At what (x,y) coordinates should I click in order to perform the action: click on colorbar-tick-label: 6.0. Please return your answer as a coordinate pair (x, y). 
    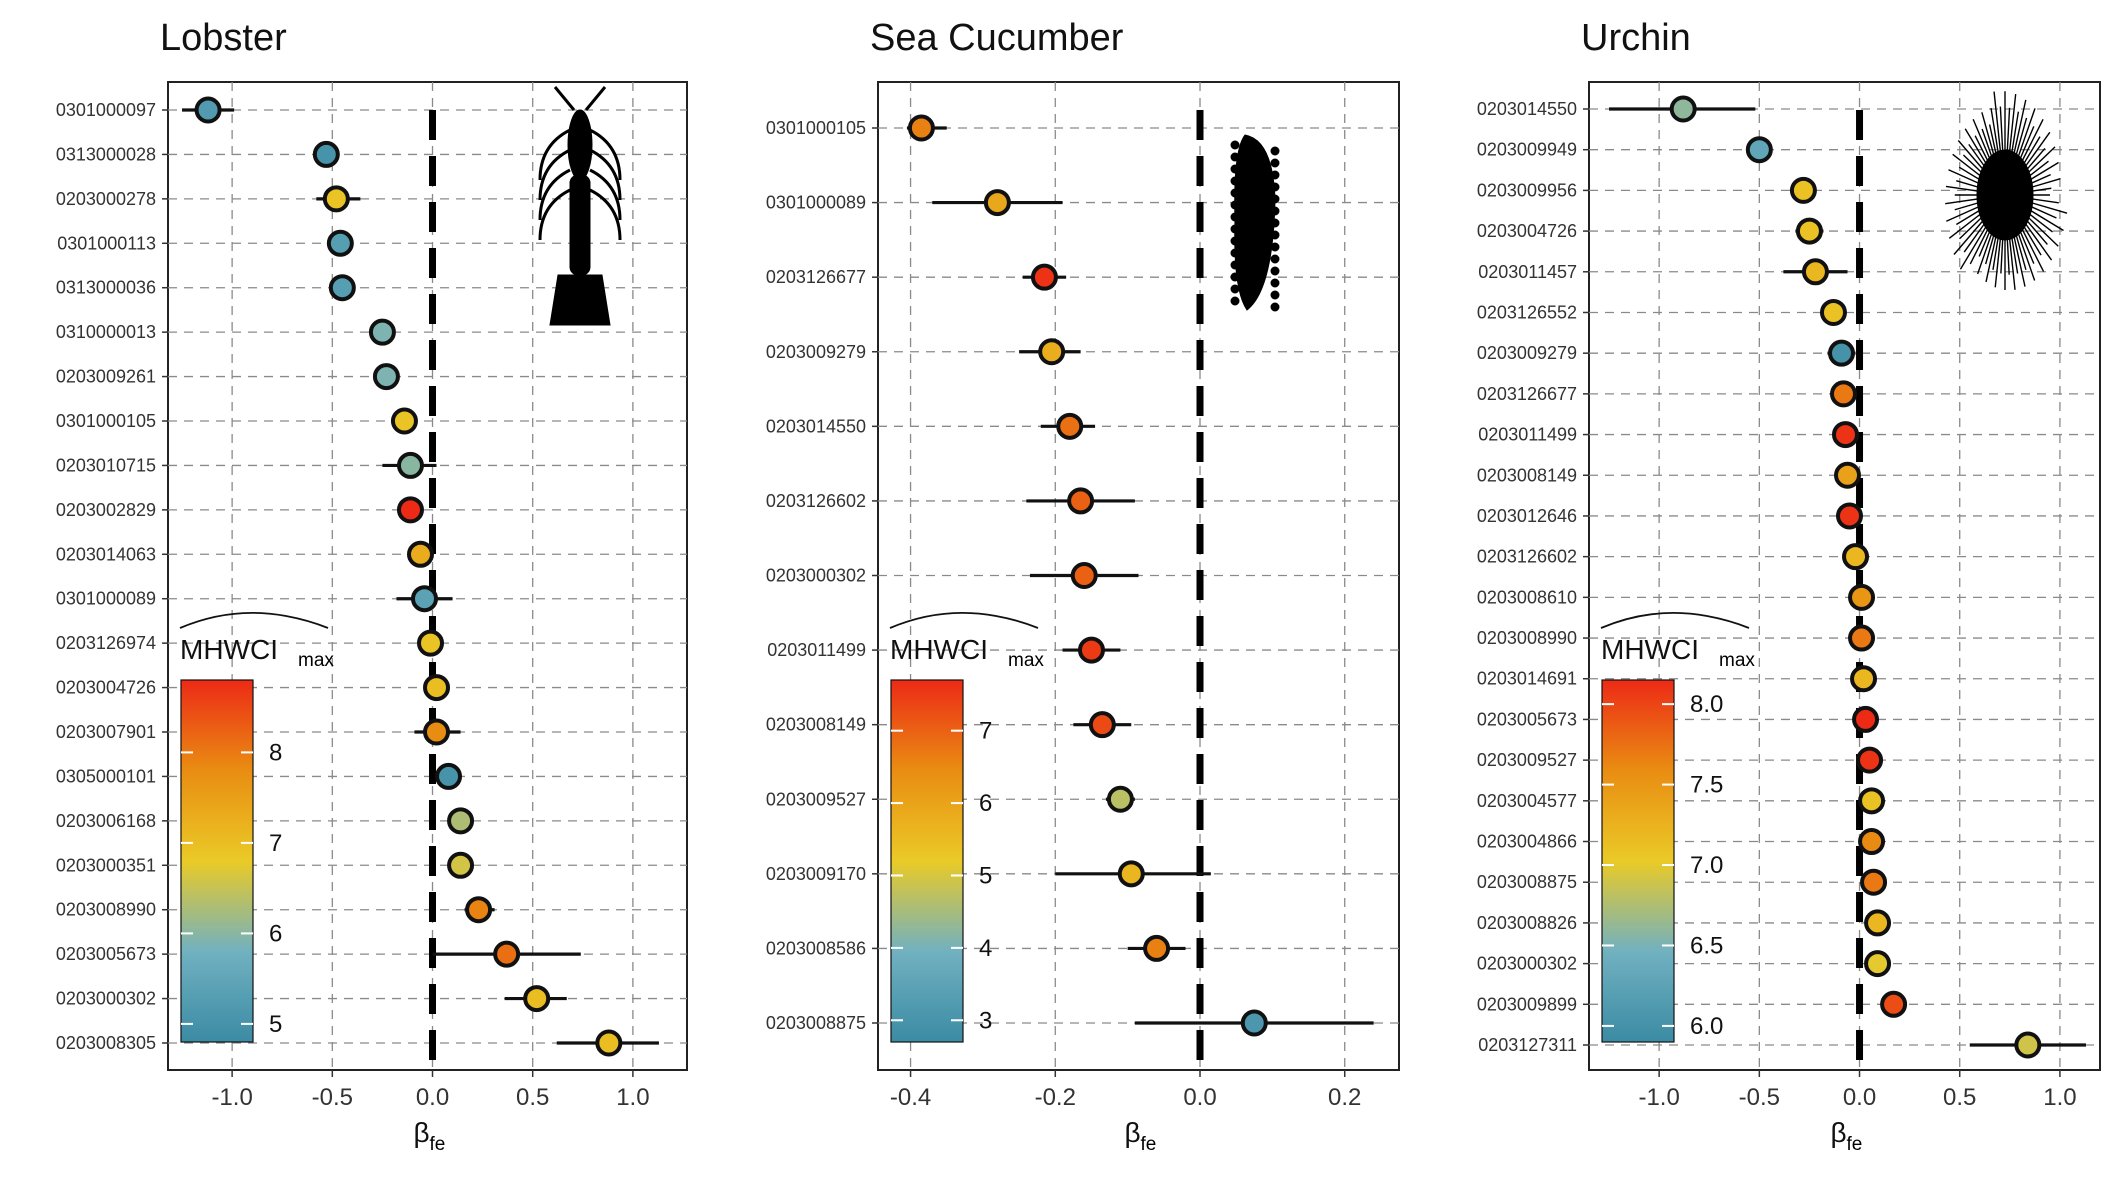
    Looking at the image, I should click on (1706, 1026).